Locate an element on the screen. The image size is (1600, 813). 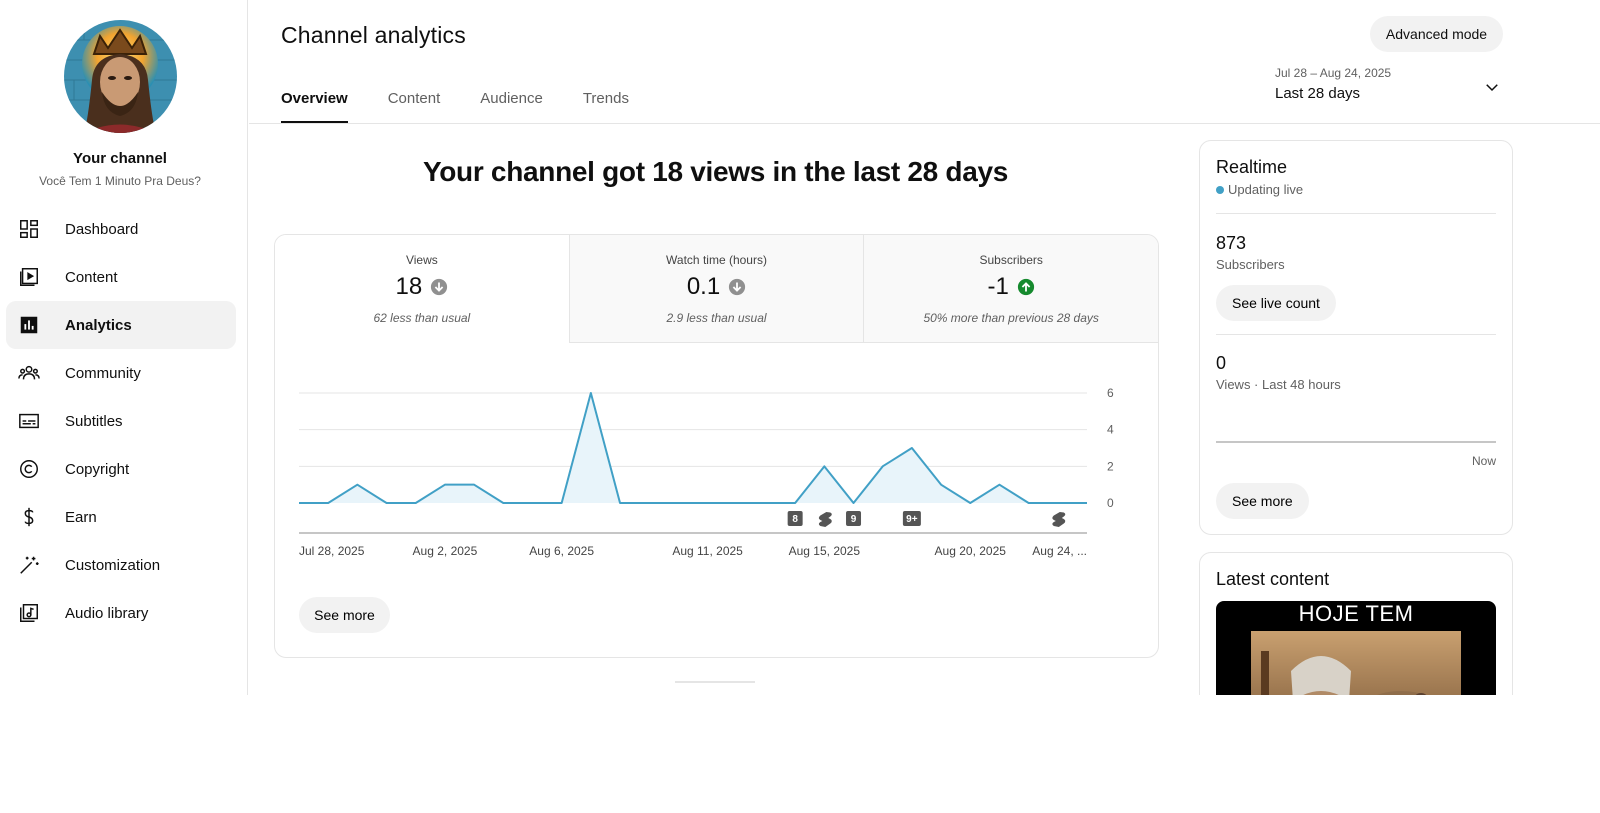
tab-overview: Overview is located at coordinates (314, 102).